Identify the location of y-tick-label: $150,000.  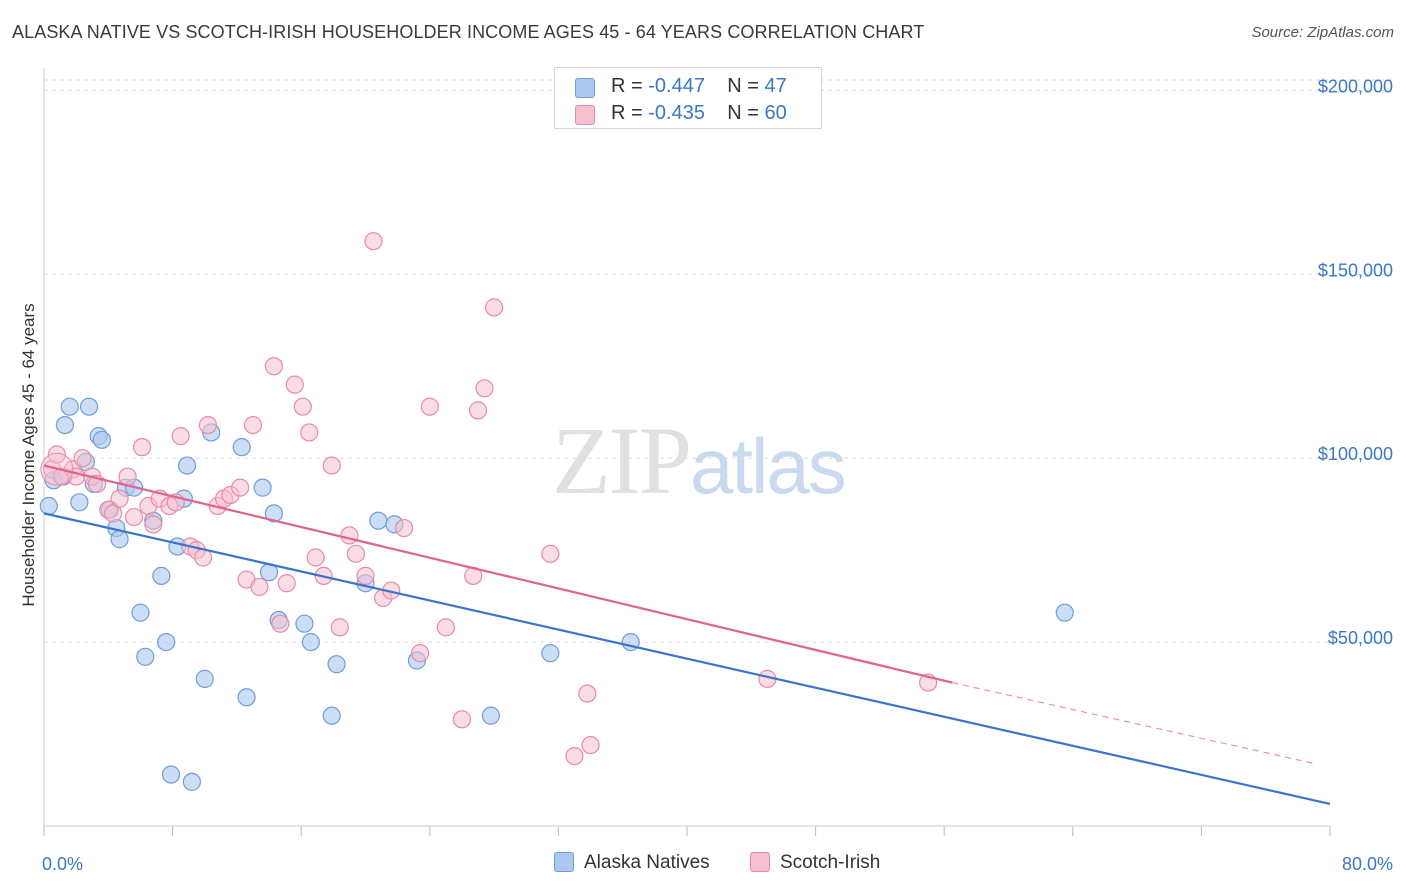
(1355, 270).